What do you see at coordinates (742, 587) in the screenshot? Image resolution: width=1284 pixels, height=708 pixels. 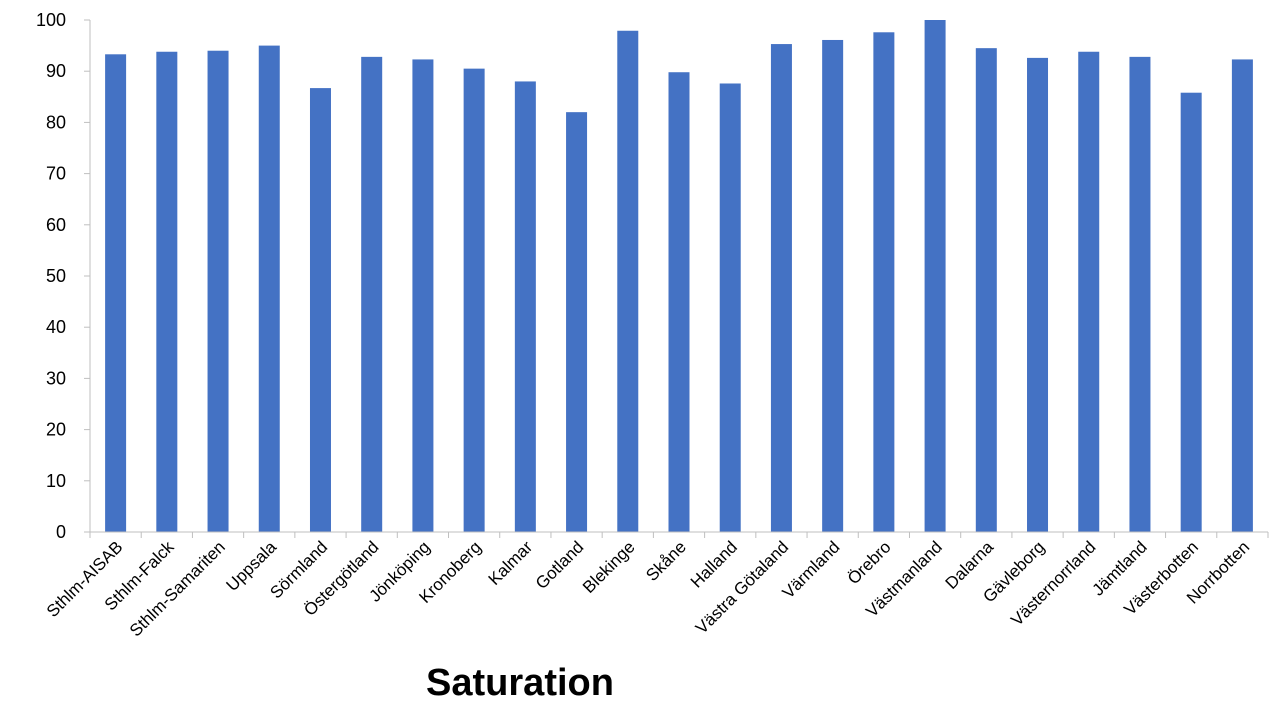 I see `x-tick-label: Västra Götaland` at bounding box center [742, 587].